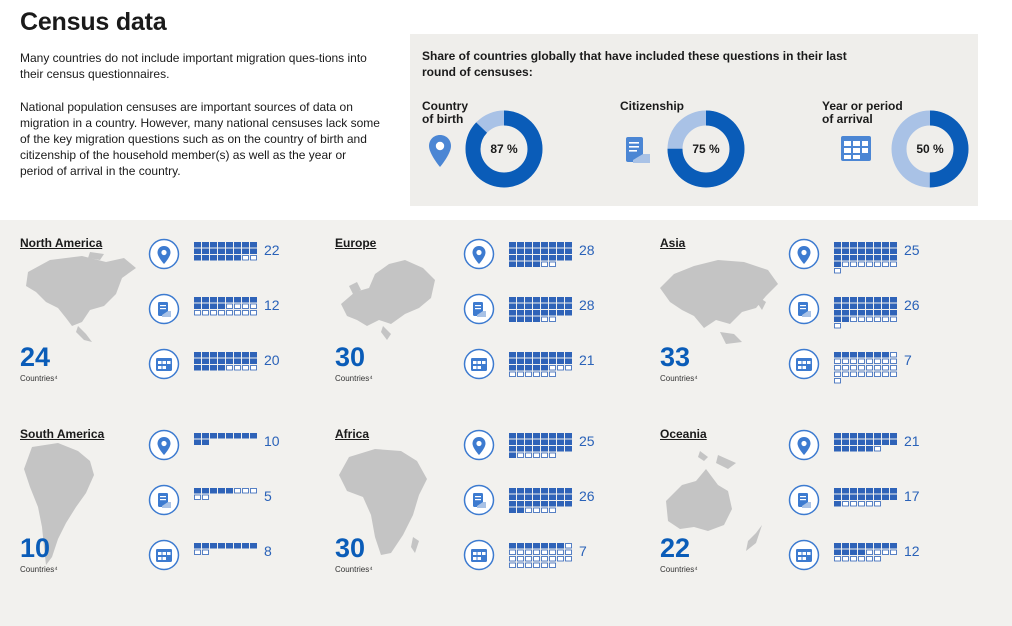  What do you see at coordinates (504, 149) in the screenshot?
I see `donut-percent-label: 87 %` at bounding box center [504, 149].